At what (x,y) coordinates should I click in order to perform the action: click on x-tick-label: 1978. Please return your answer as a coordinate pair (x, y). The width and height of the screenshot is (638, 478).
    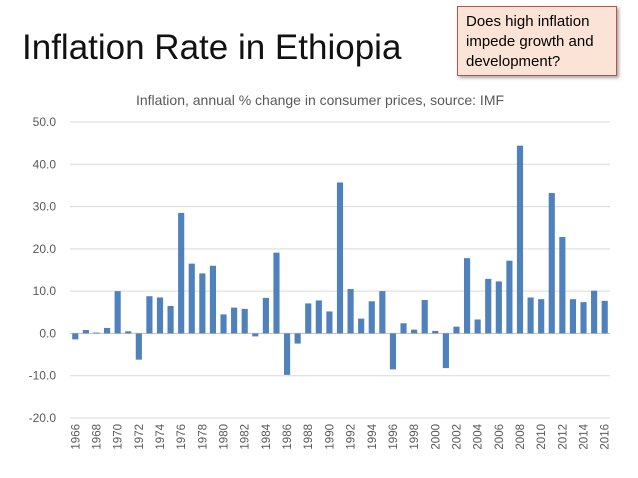
    Looking at the image, I should click on (203, 437).